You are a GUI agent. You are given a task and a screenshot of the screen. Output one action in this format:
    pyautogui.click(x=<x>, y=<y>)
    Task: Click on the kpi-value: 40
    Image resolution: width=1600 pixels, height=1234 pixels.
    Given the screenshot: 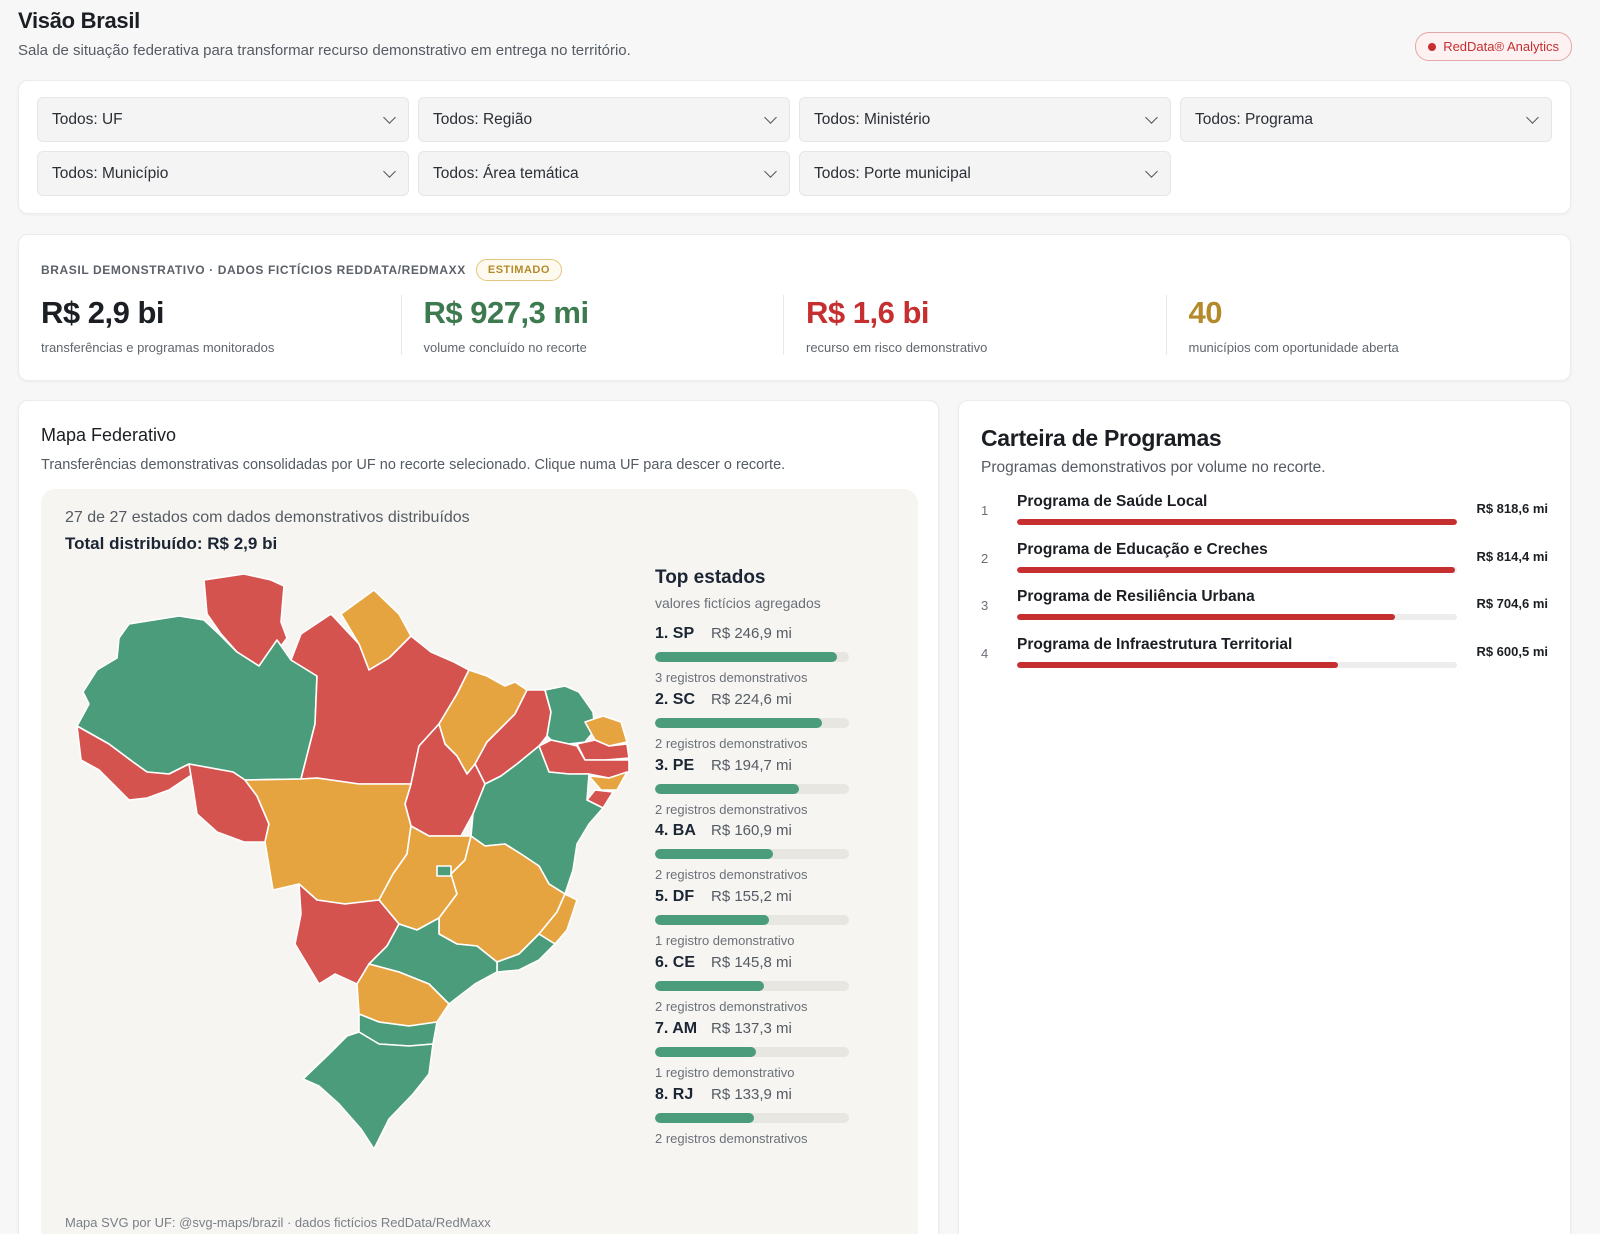 What is the action you would take?
    pyautogui.click(x=1205, y=312)
    